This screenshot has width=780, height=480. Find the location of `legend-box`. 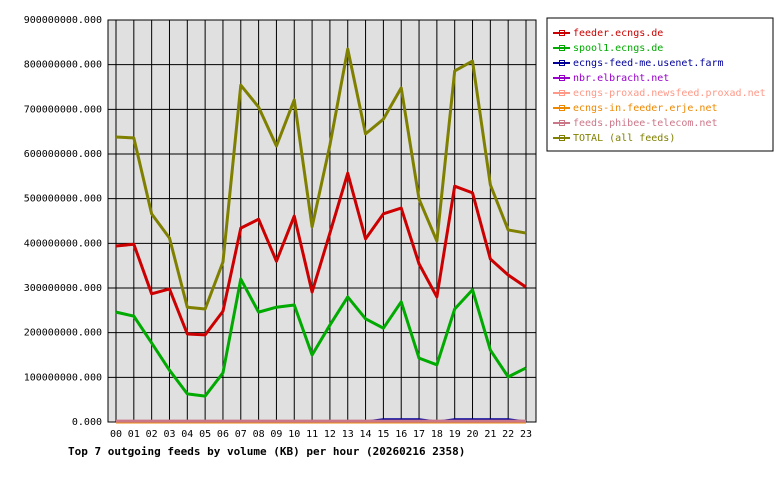

legend-box is located at coordinates (660, 84).